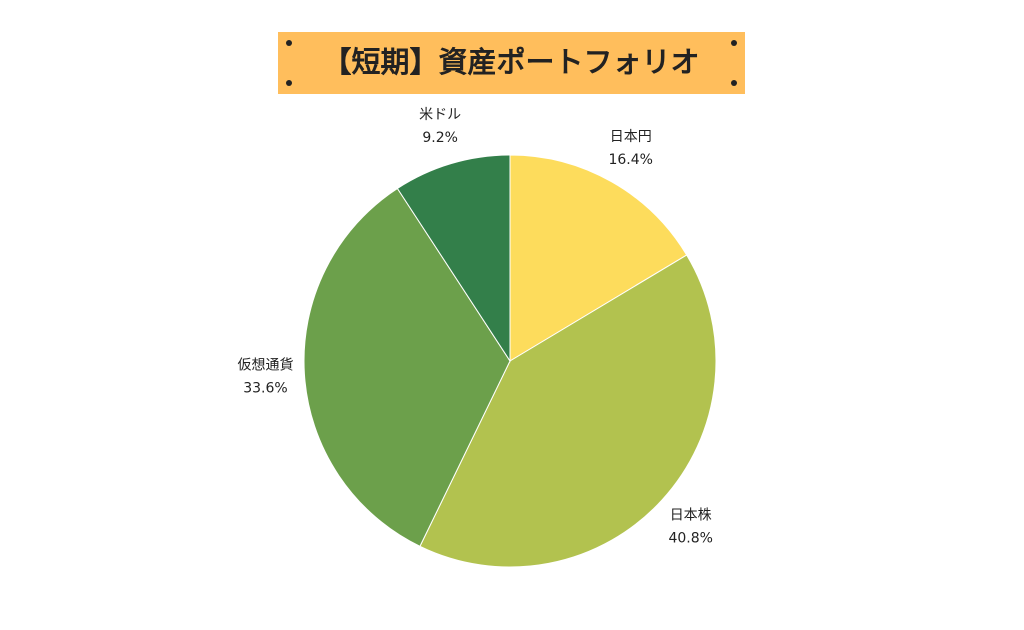 The height and width of the screenshot is (630, 1024). What do you see at coordinates (630, 160) in the screenshot?
I see `slice-value-label: 16.4%` at bounding box center [630, 160].